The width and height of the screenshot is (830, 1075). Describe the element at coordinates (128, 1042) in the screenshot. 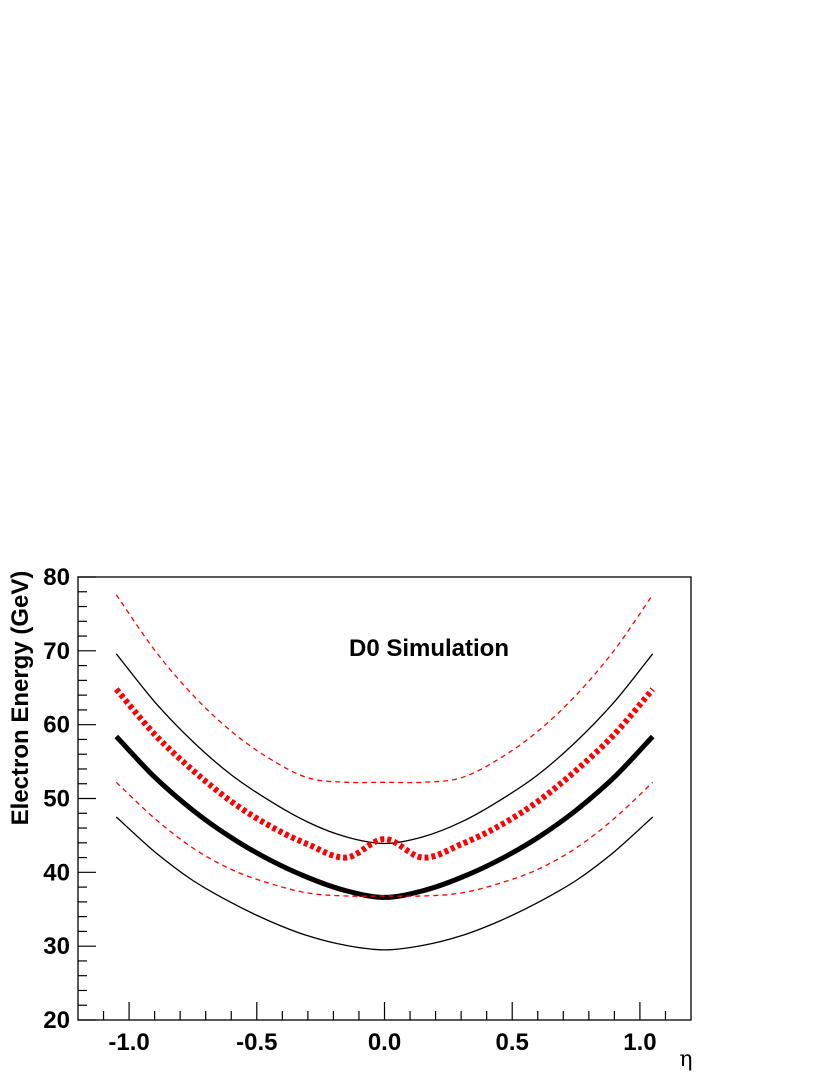

I see `x-tick-label: -1.0` at that location.